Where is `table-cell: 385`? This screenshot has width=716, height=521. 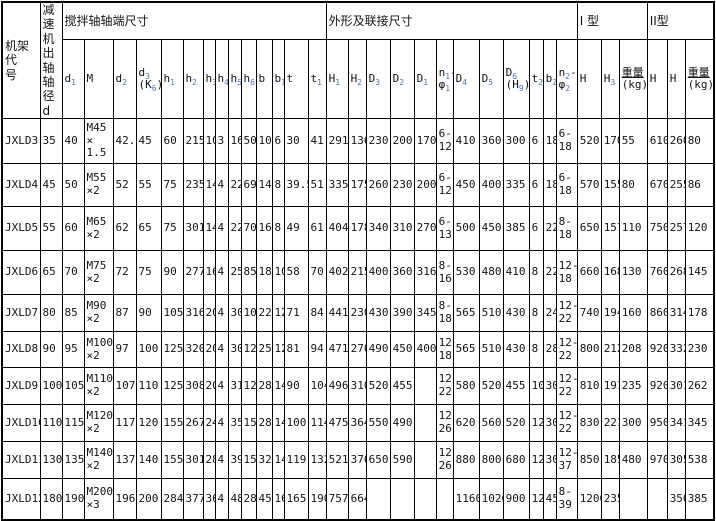
table-cell: 385 is located at coordinates (699, 499).